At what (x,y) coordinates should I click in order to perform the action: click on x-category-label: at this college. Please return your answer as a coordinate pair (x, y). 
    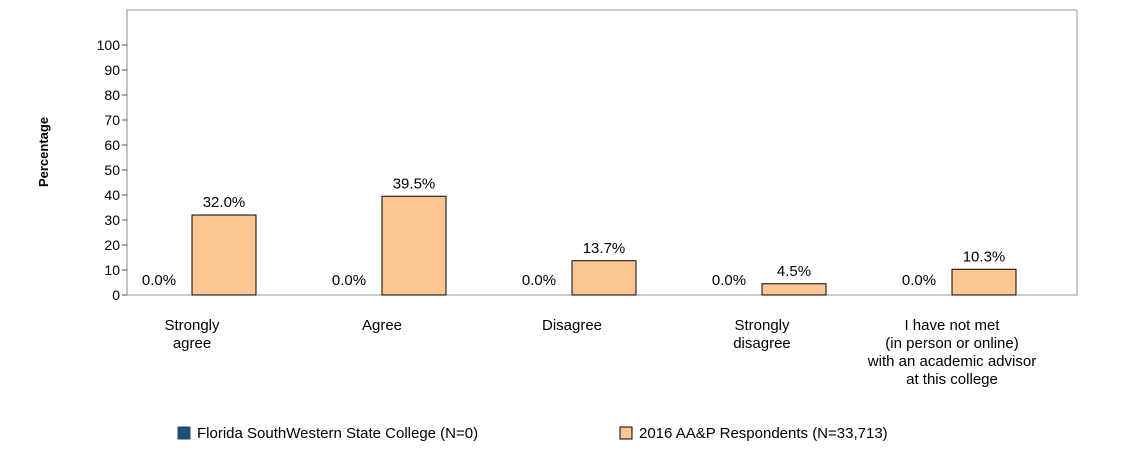
    Looking at the image, I should click on (952, 379).